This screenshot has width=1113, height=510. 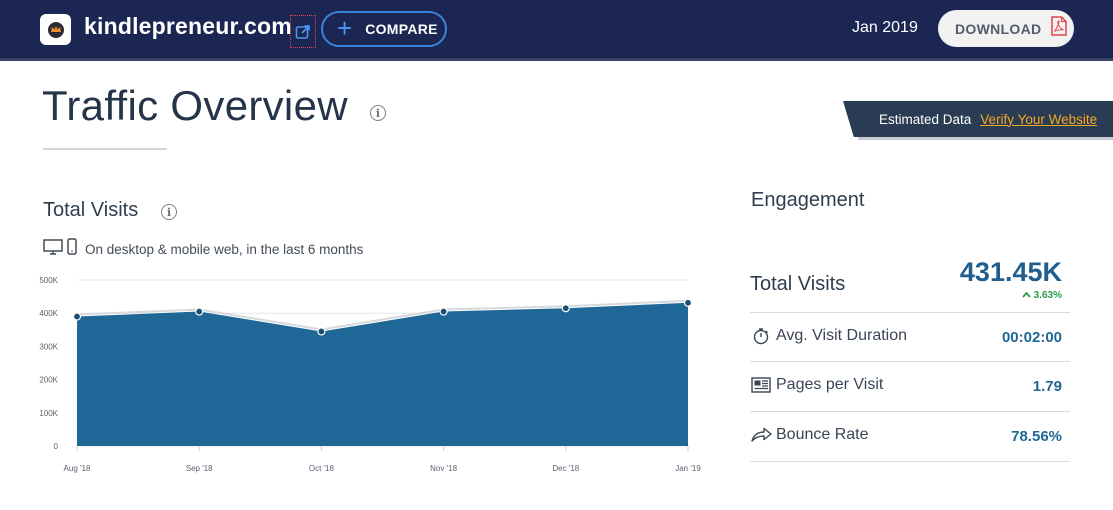 What do you see at coordinates (72, 249) in the screenshot?
I see `mobile-icon` at bounding box center [72, 249].